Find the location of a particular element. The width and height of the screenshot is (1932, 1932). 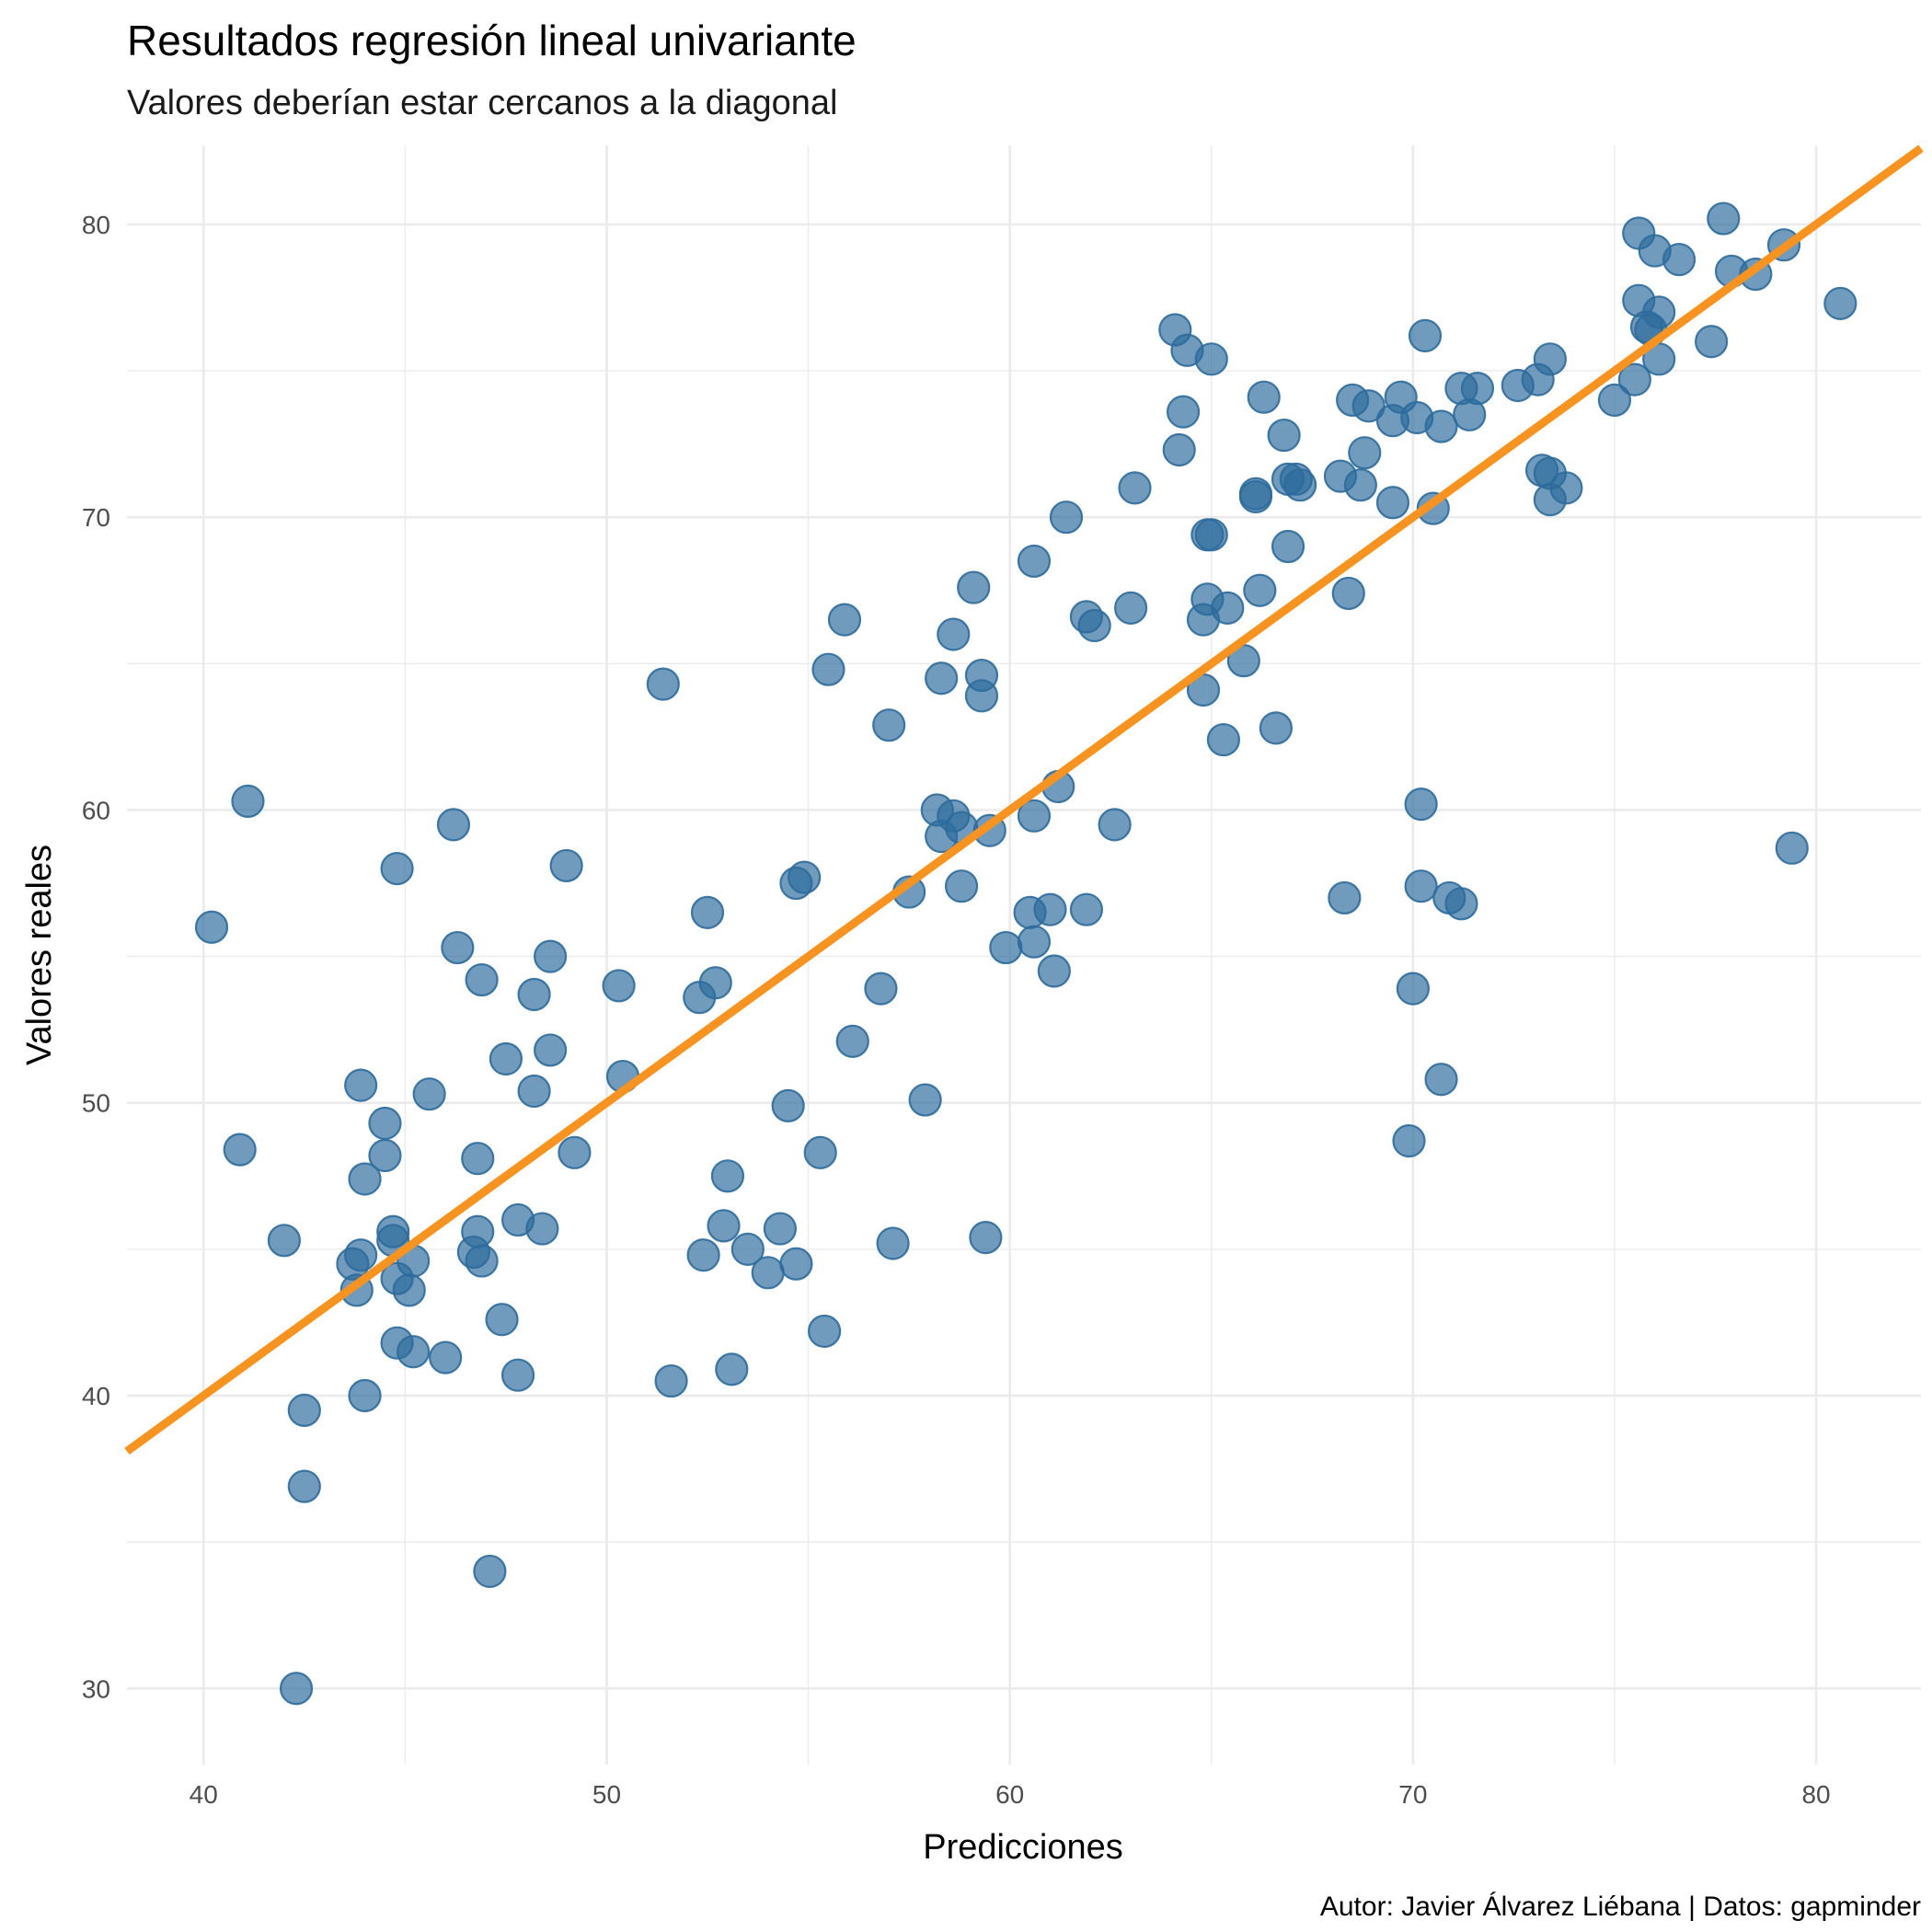

x-tick-labels: 40 50 60 70 80 is located at coordinates (1010, 1794).